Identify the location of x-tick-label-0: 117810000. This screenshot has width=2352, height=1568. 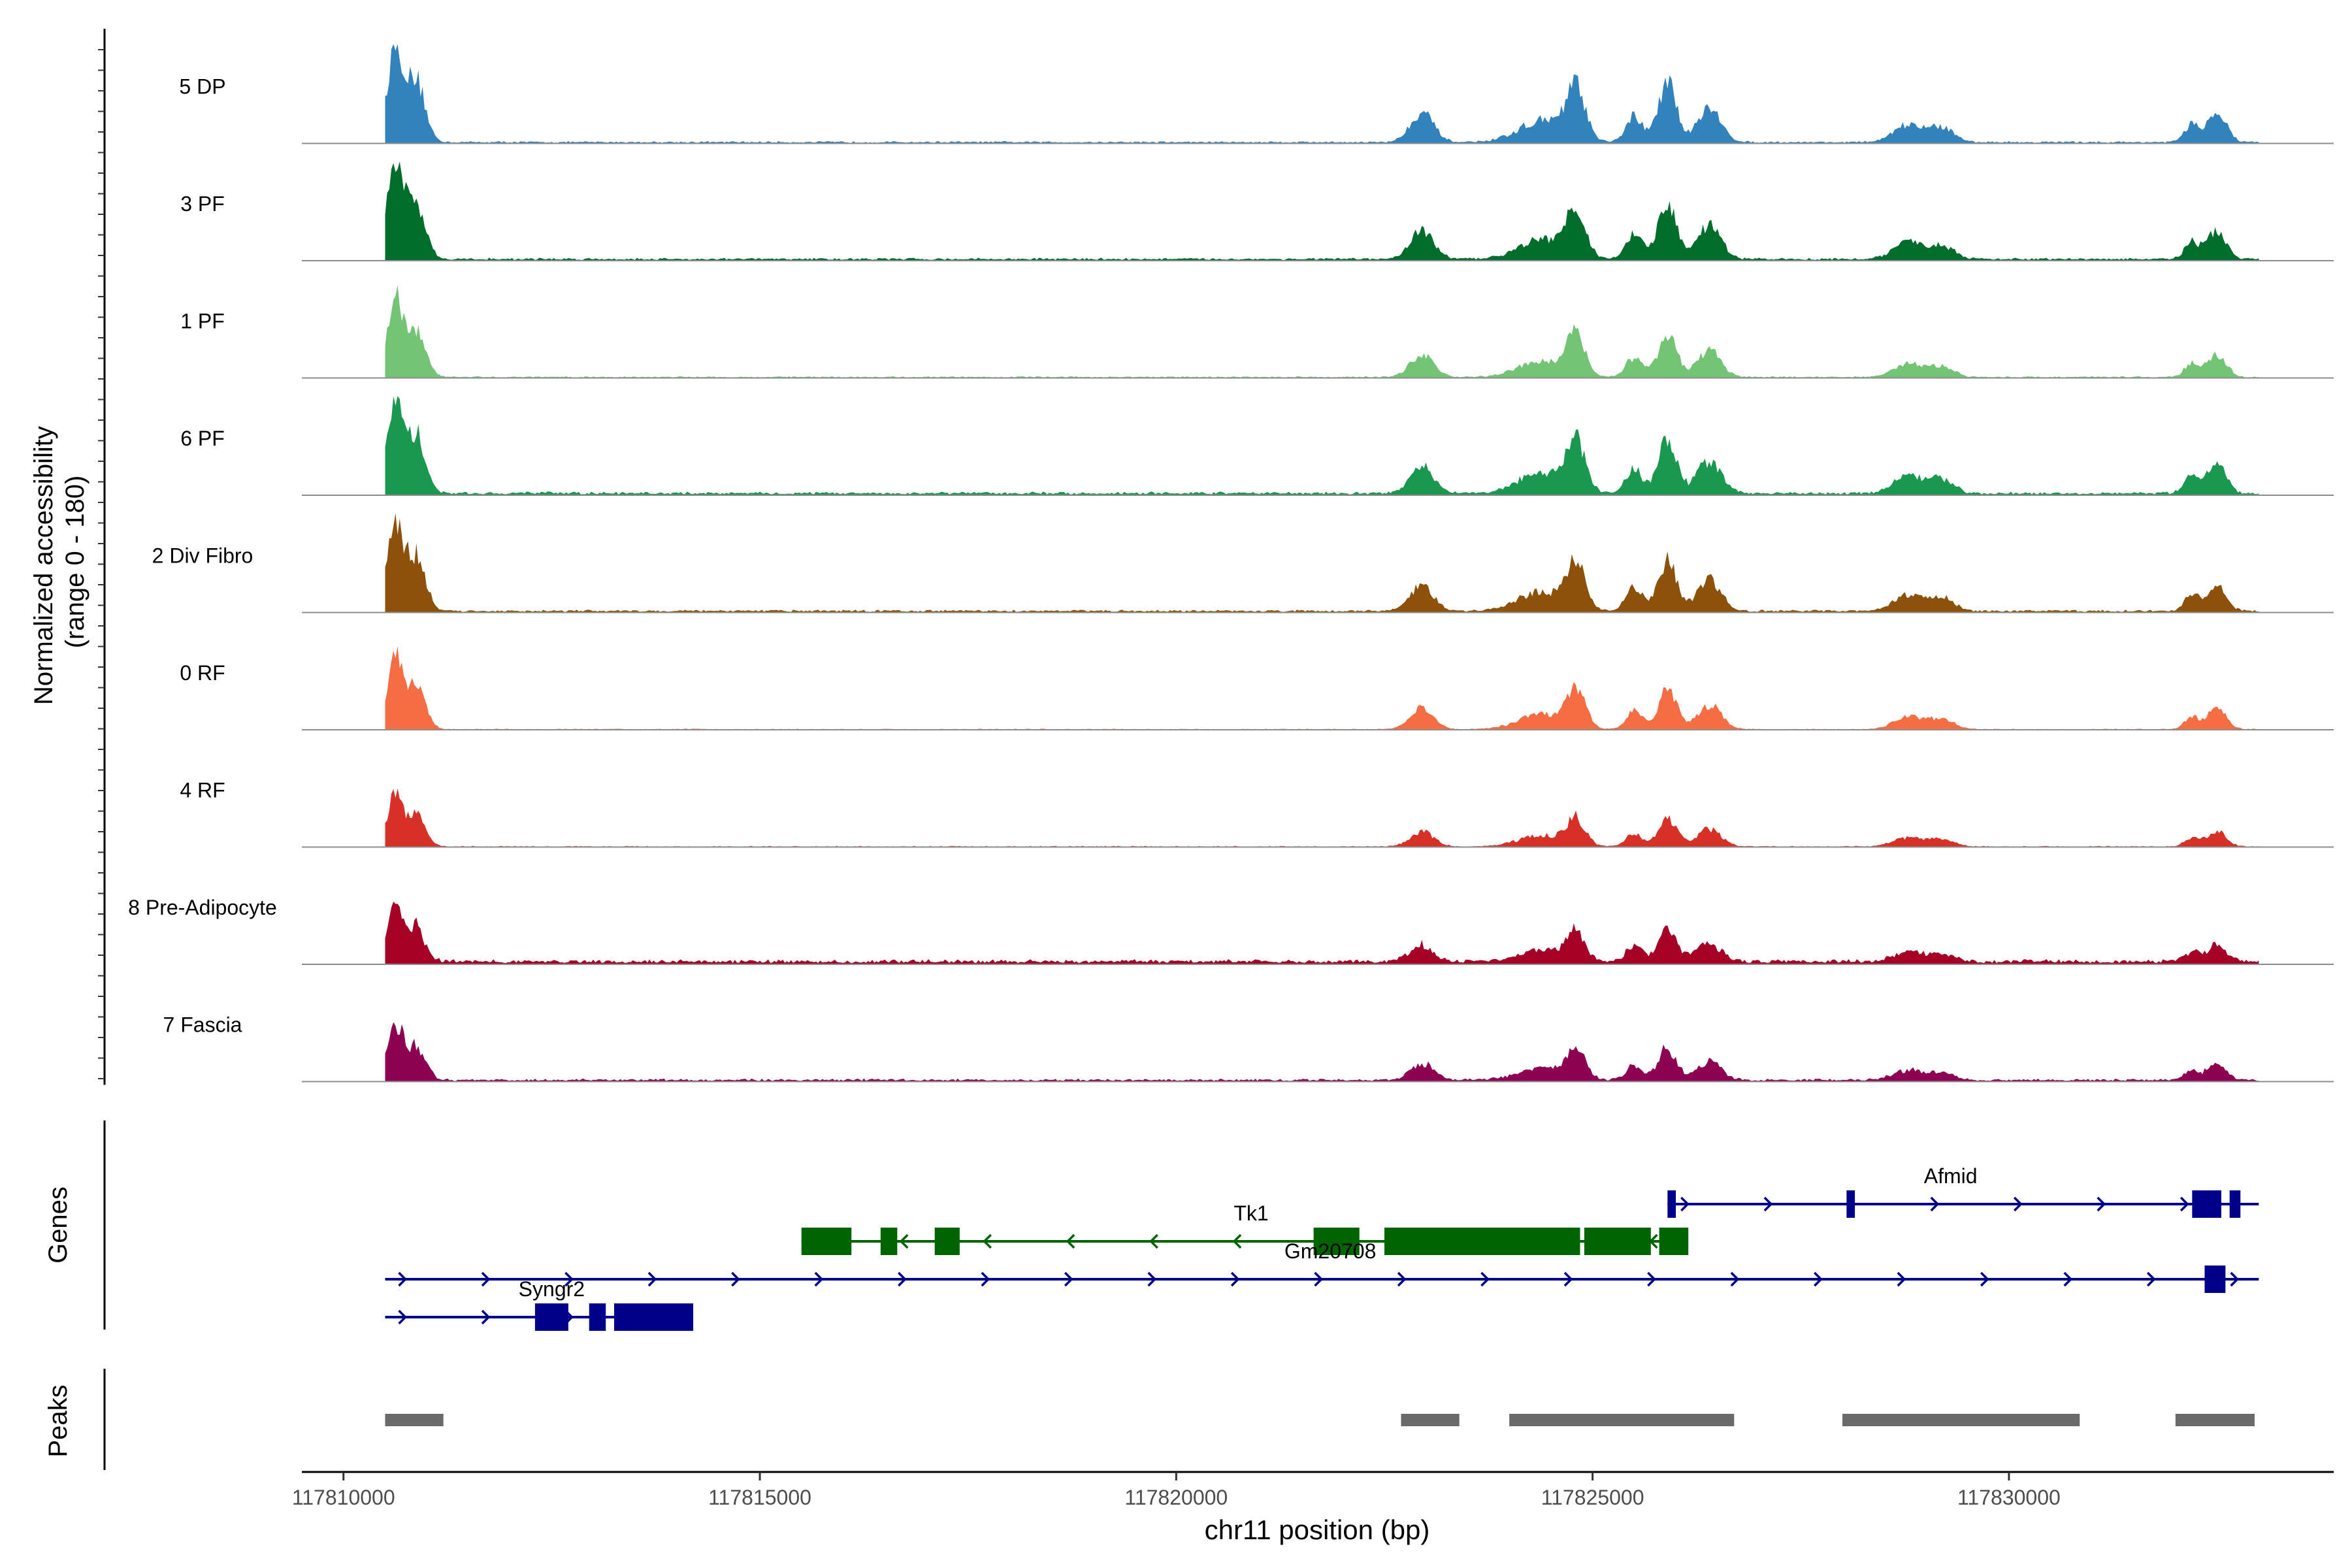
(343, 1497).